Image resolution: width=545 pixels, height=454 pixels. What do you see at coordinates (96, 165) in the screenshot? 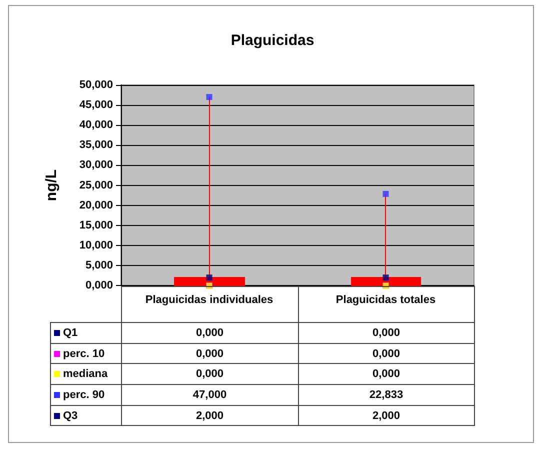
I see `y-tick-label: 30,000` at bounding box center [96, 165].